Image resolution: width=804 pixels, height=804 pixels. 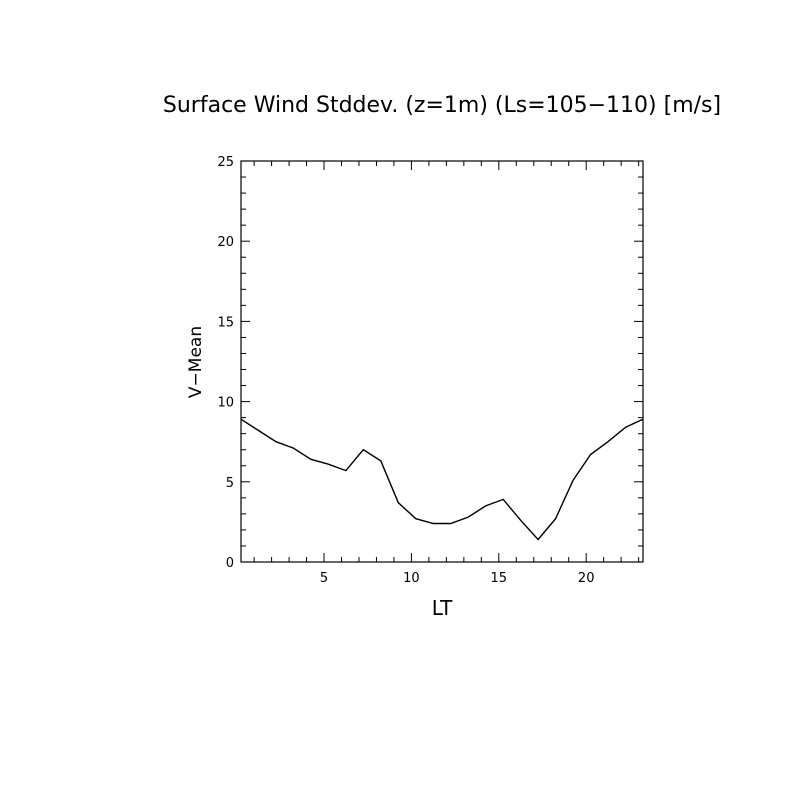 I want to click on x-tick-label: 20, so click(x=586, y=578).